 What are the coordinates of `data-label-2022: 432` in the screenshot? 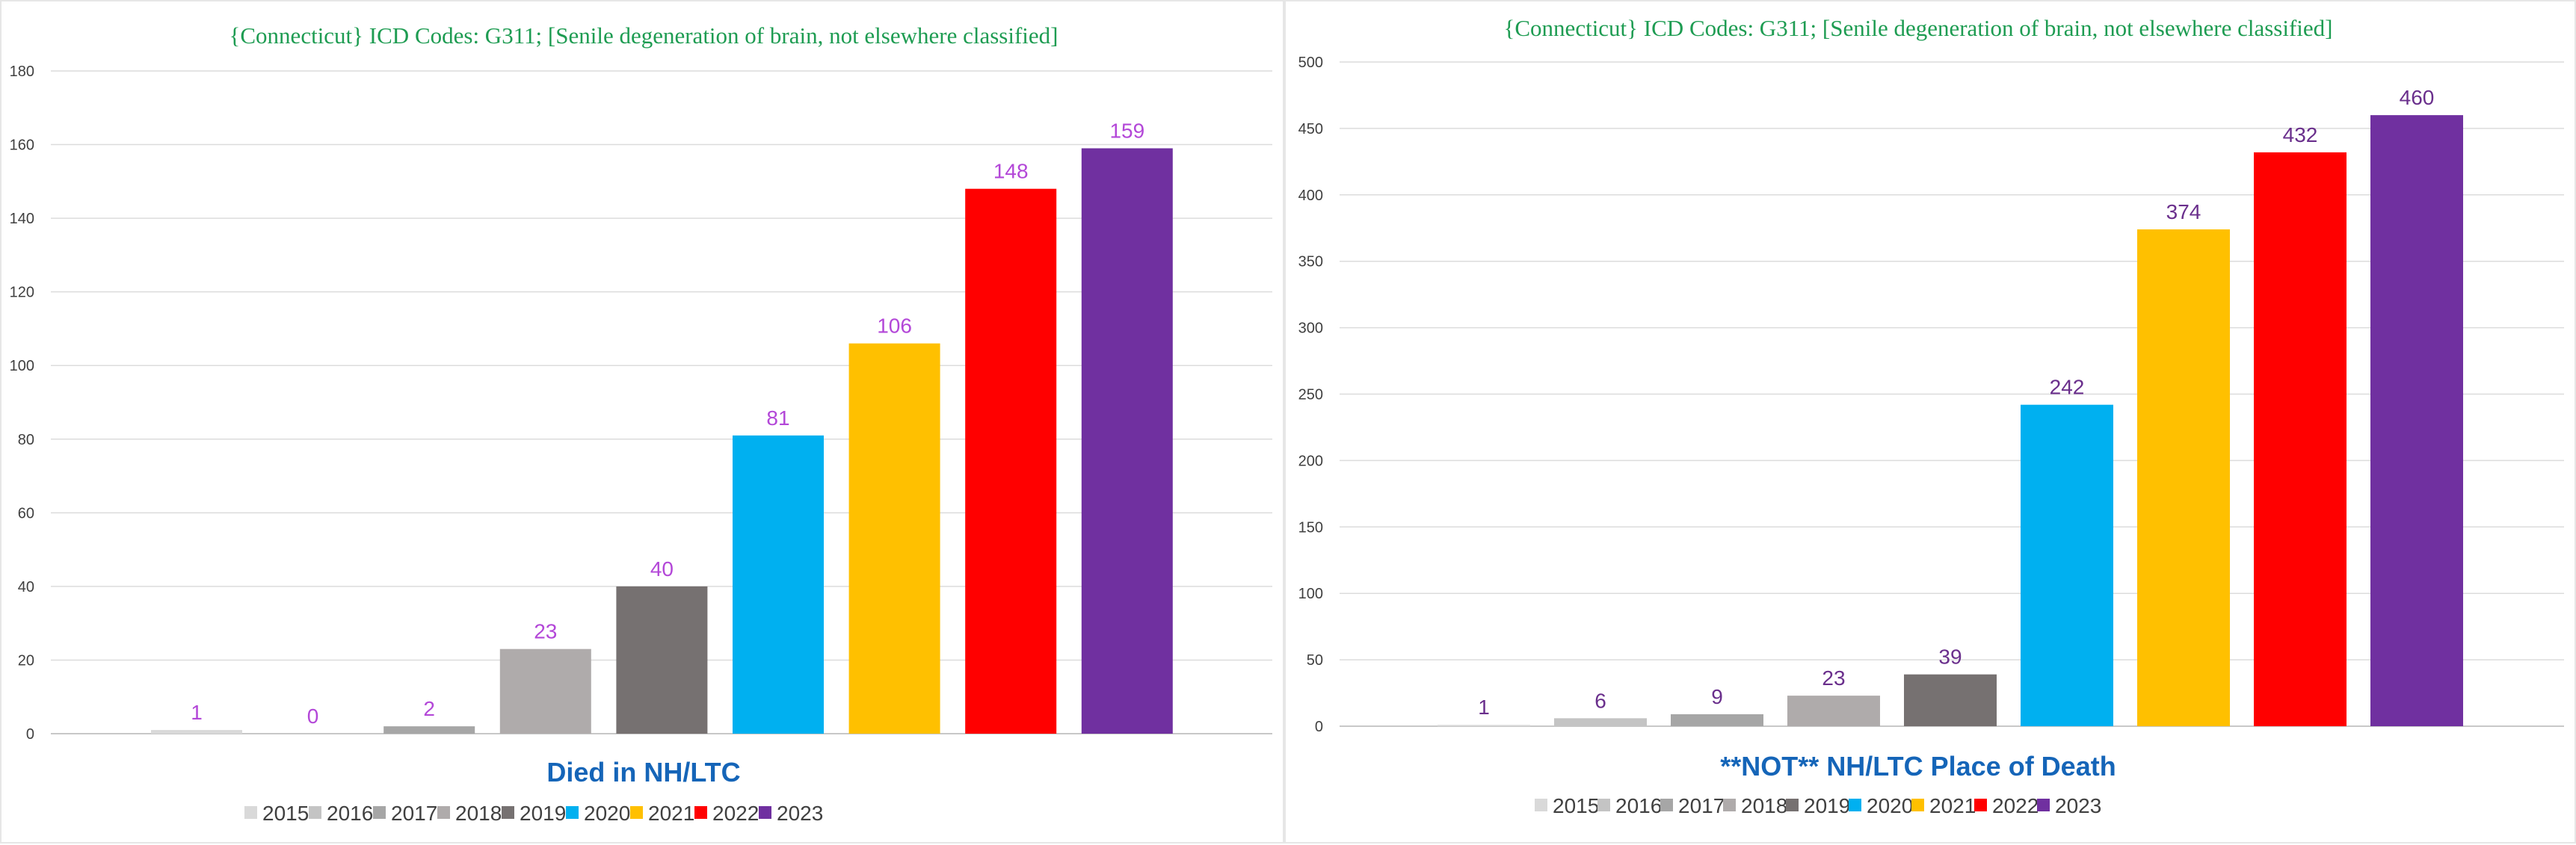 It's located at (2300, 134).